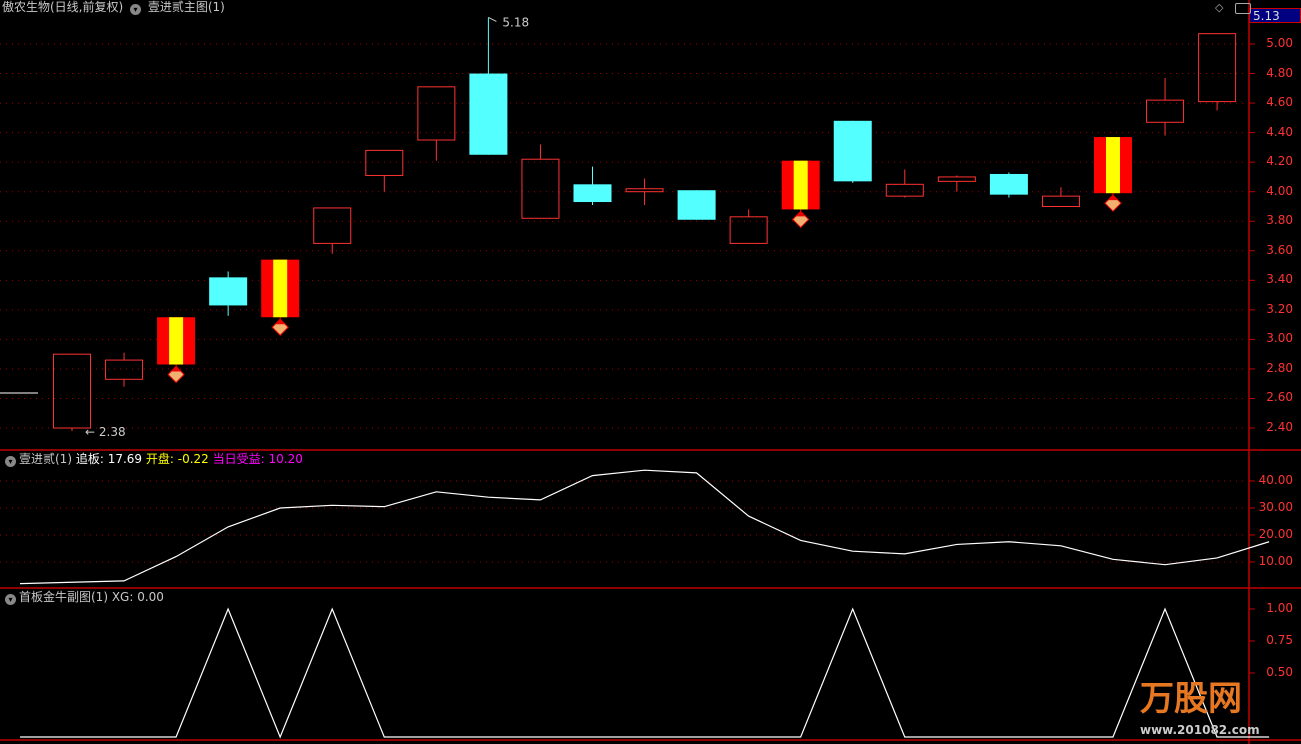  I want to click on diamond-icon: ◇, so click(1219, 7).